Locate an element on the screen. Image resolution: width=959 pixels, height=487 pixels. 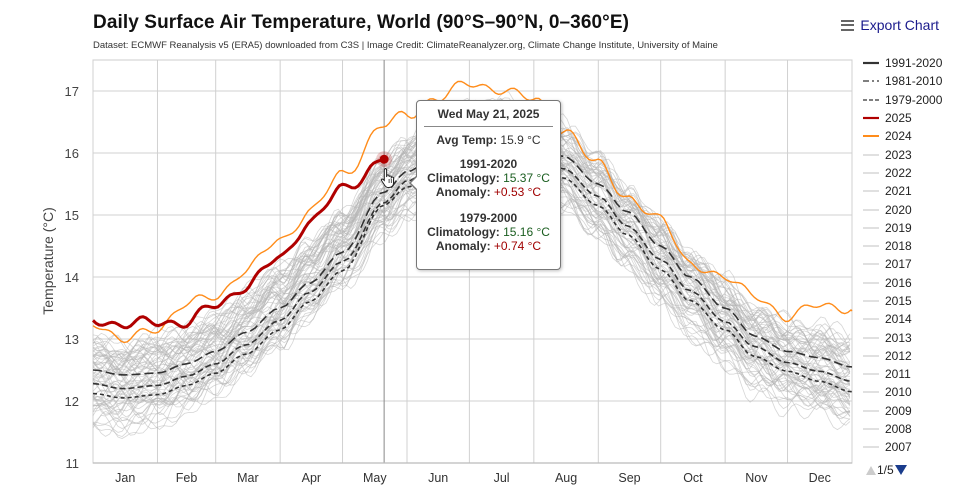
export-chart-button: Export Chart is located at coordinates (890, 25).